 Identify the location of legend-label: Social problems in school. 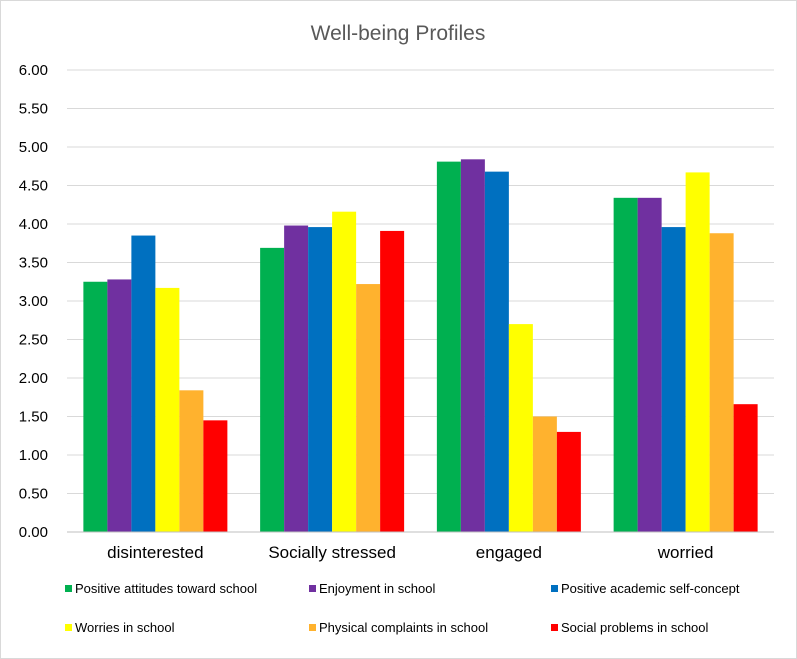
(635, 627).